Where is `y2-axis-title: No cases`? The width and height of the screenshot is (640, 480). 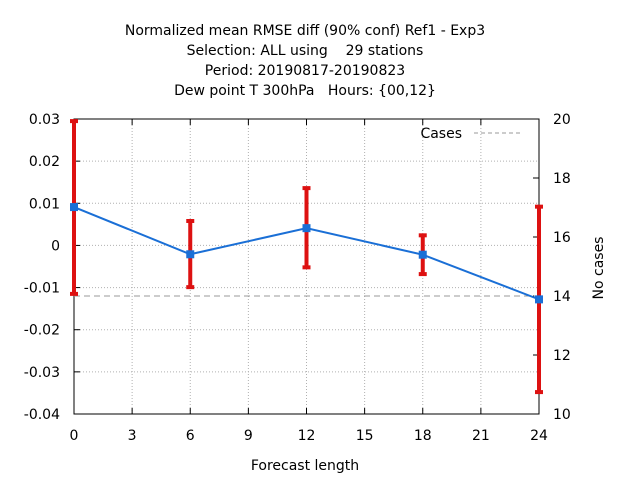
y2-axis-title: No cases is located at coordinates (599, 268).